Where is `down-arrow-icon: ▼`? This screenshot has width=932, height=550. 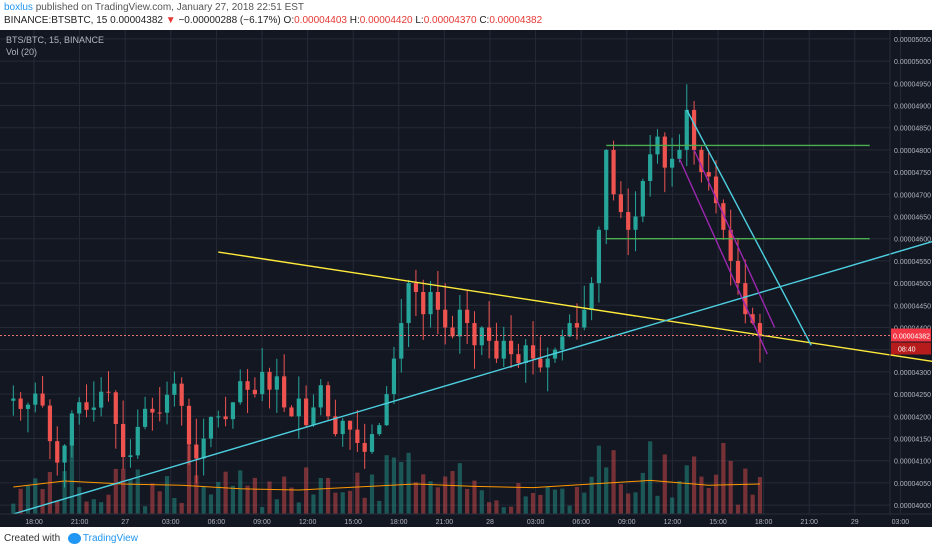 down-arrow-icon: ▼ is located at coordinates (170, 20).